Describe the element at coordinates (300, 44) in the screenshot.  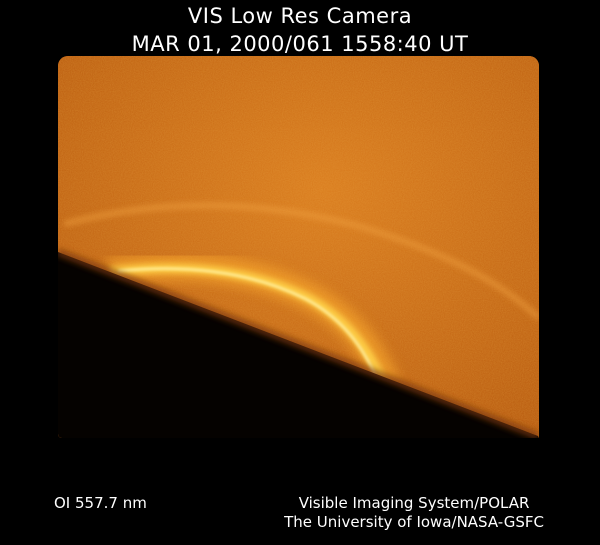
I see `observation-timestamp: MAR 01, 2000/061 1558:40 UT` at that location.